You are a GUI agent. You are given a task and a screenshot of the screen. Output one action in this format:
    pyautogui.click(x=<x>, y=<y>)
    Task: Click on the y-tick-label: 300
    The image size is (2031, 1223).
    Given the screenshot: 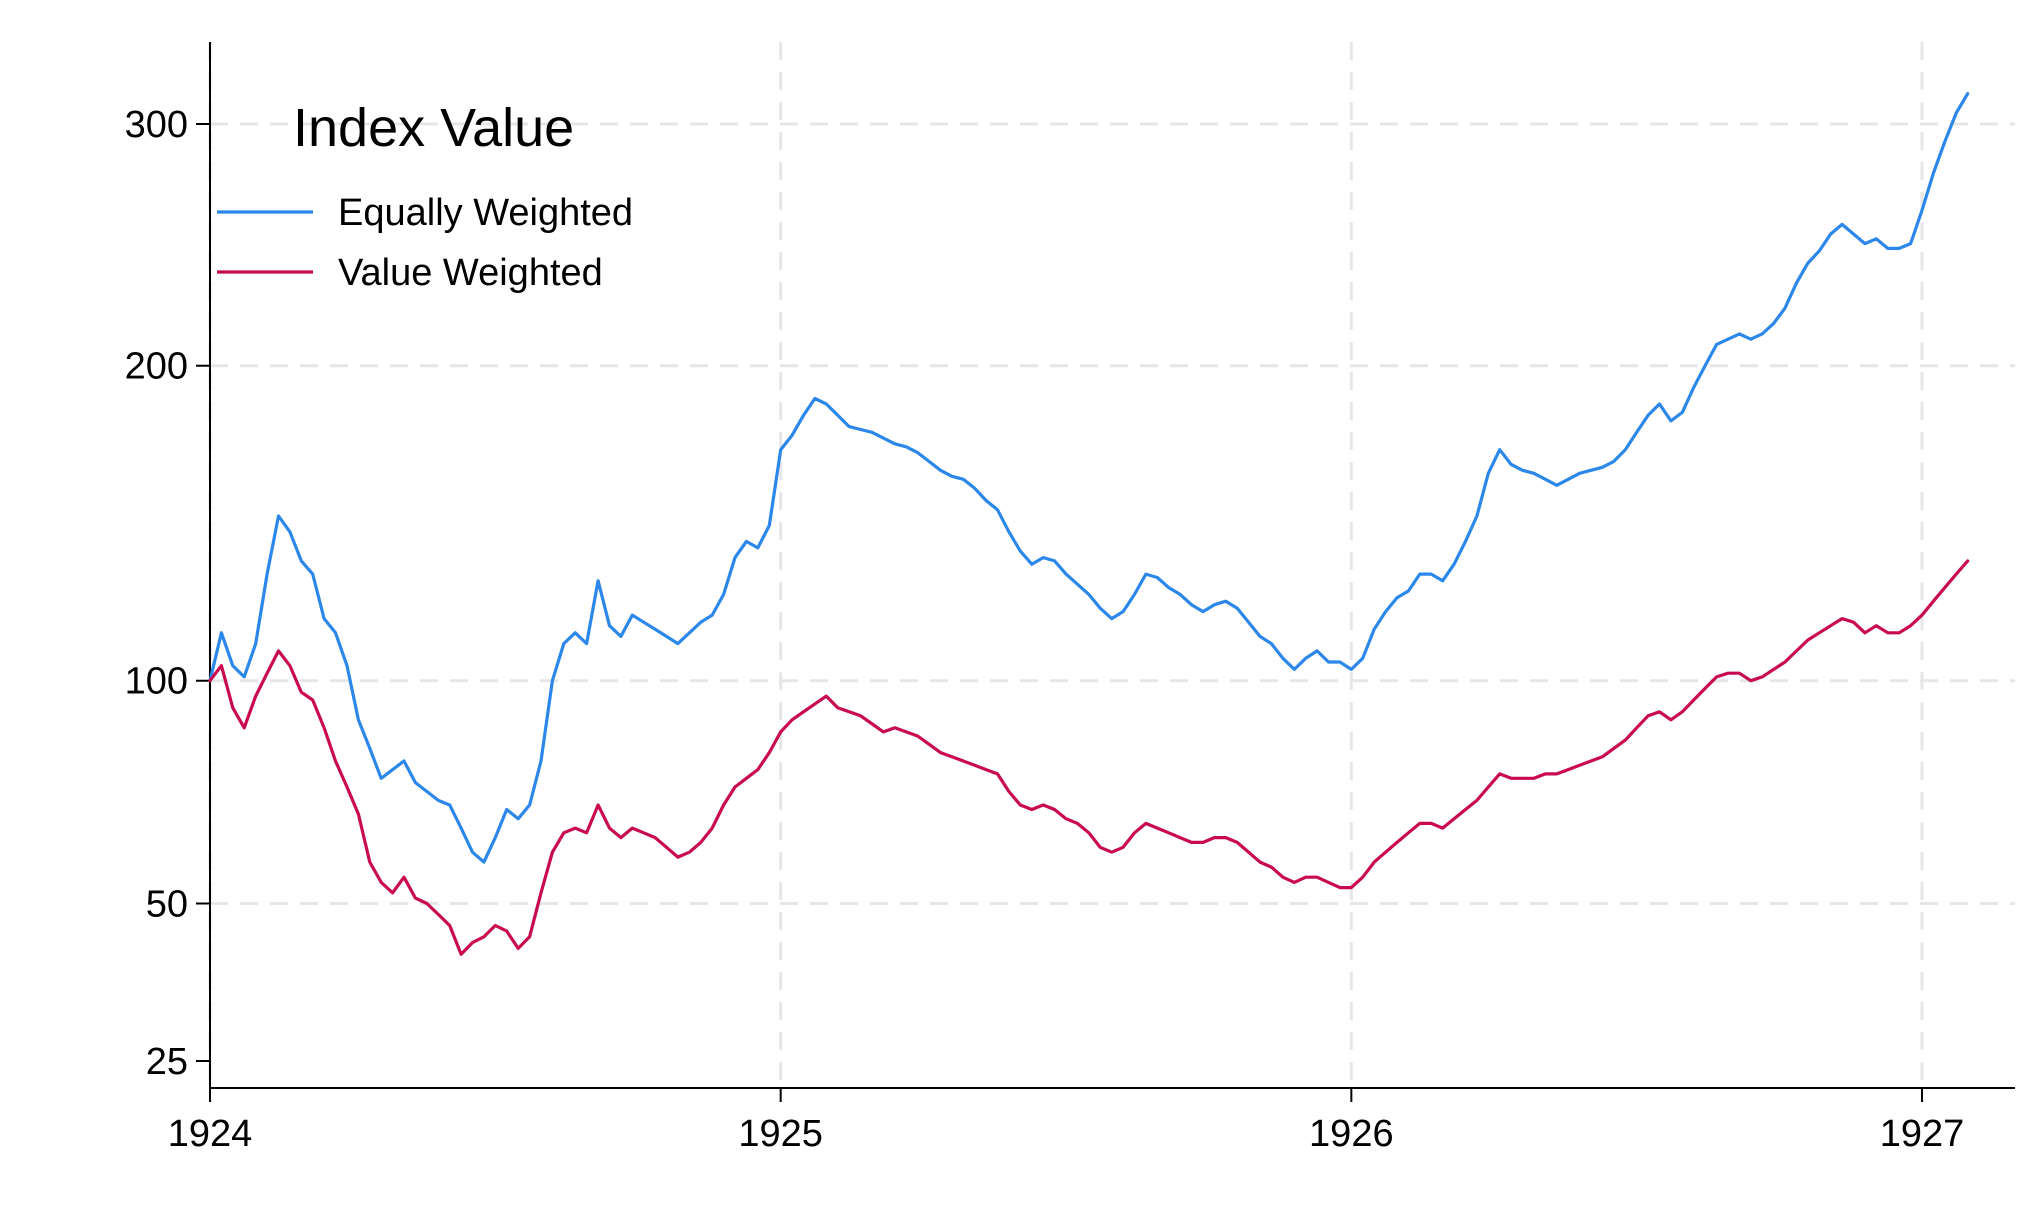 What is the action you would take?
    pyautogui.click(x=156, y=125)
    